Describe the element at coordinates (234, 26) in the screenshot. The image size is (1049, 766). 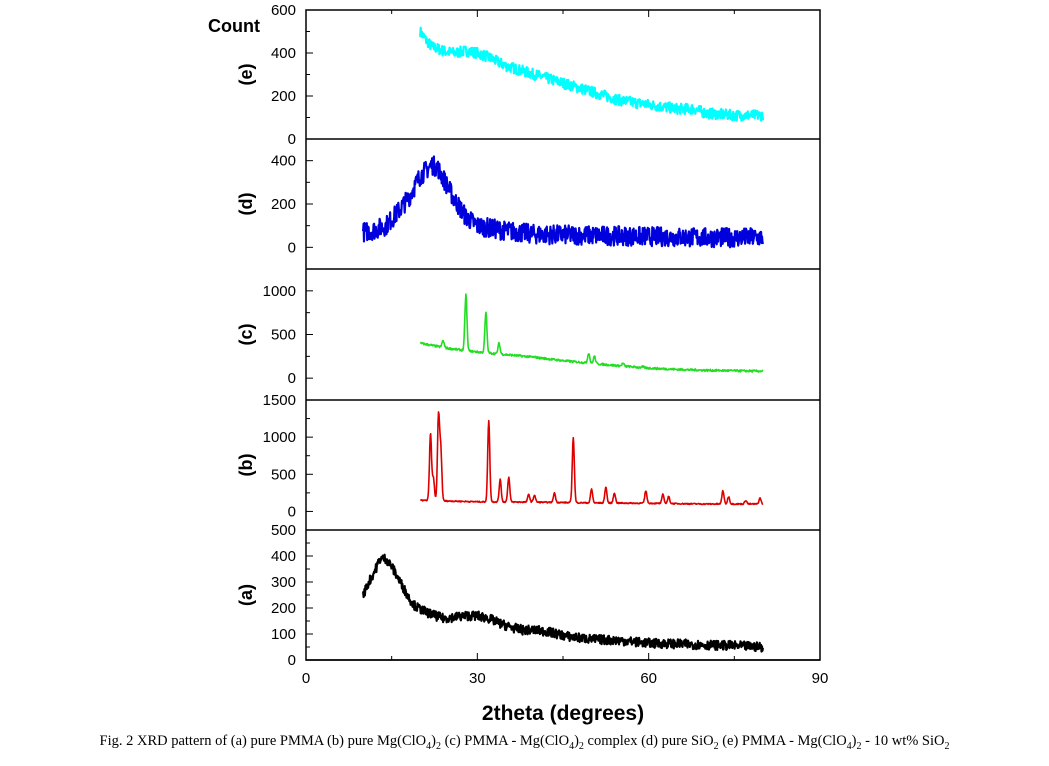
I see `y-axis-label: Count` at that location.